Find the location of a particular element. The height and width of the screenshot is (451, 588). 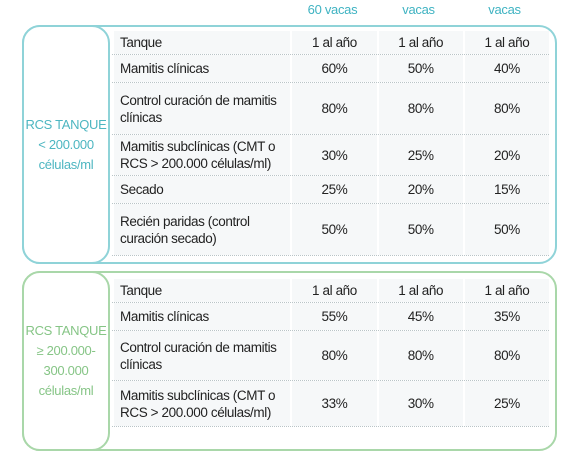

cell-value: 45% is located at coordinates (419, 316).